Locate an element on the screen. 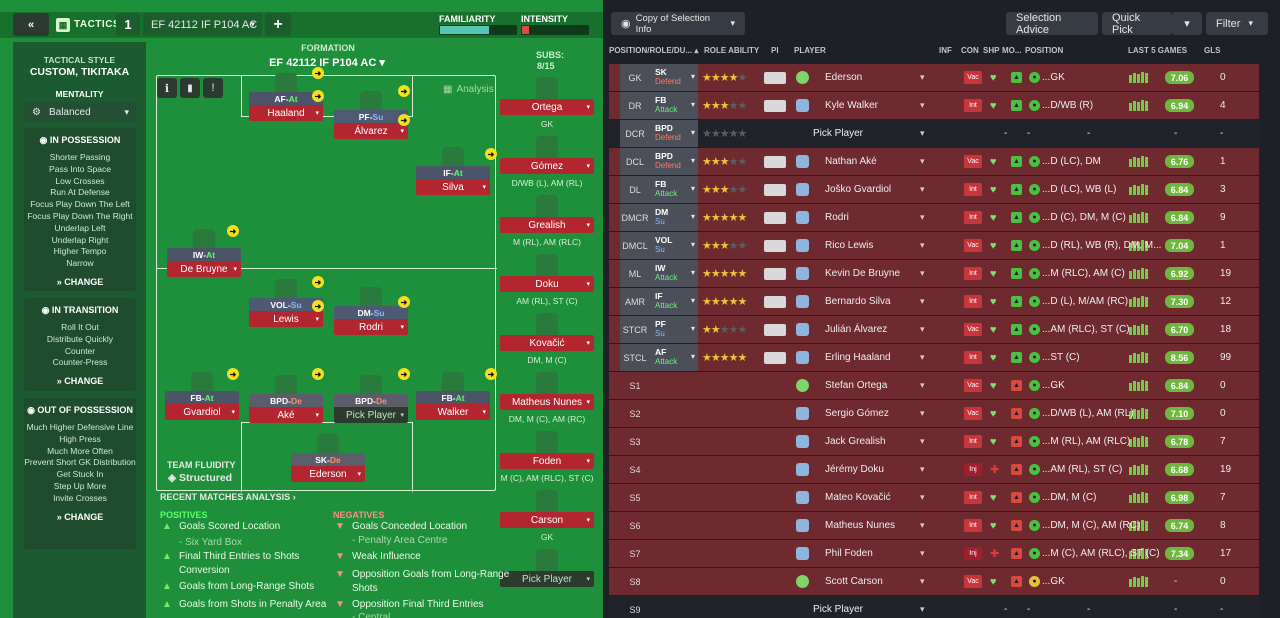 The height and width of the screenshot is (618, 1280). col-pi: PI is located at coordinates (775, 50).